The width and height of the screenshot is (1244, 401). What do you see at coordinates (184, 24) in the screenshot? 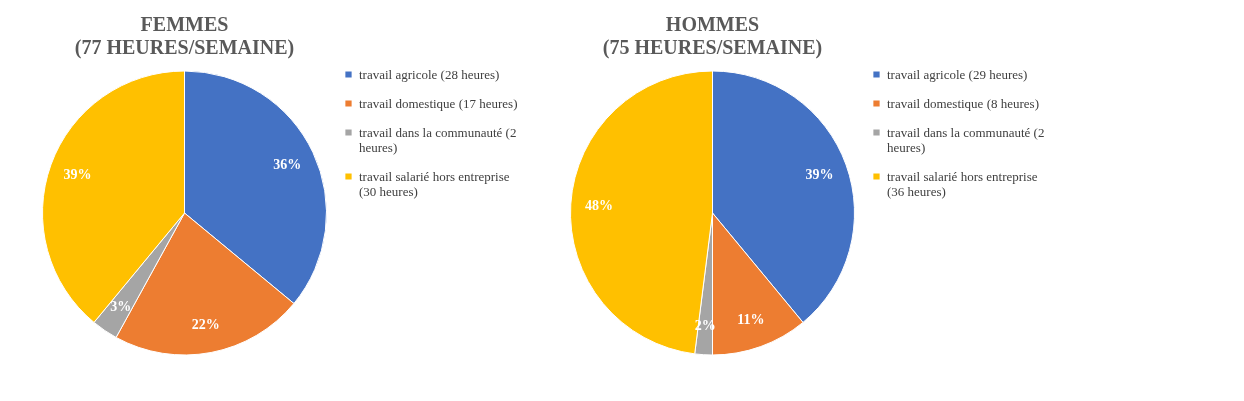
I see `chart-title: FEMMES` at bounding box center [184, 24].